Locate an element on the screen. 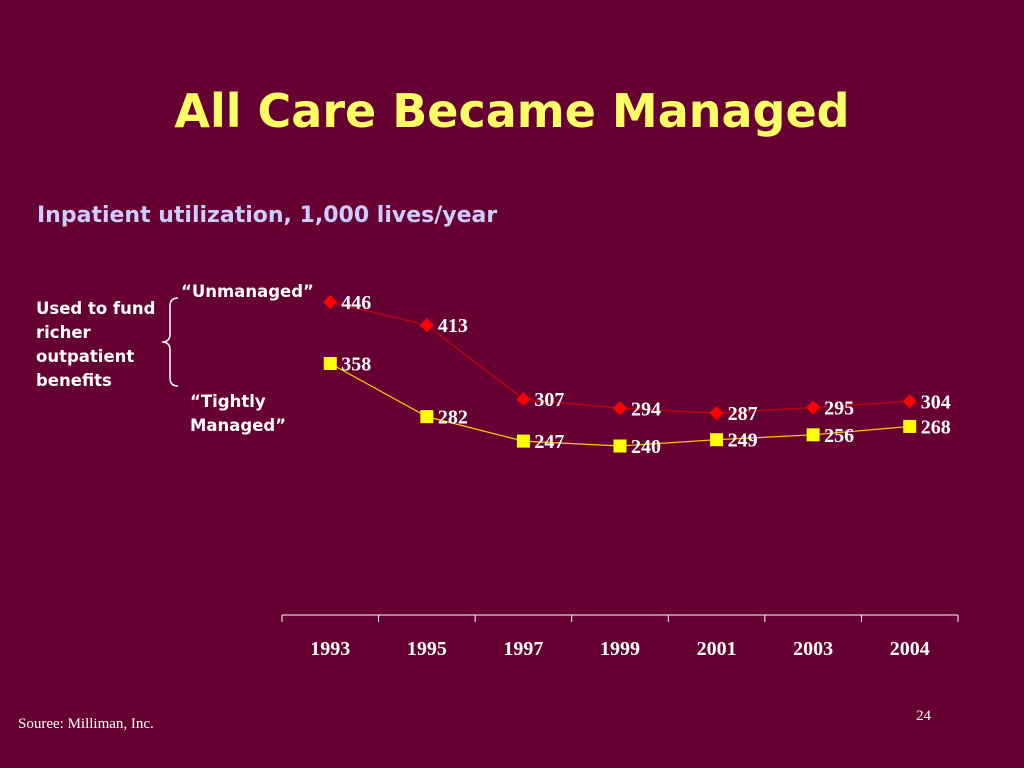  data-label-unmanaged: 446 is located at coordinates (356, 303).